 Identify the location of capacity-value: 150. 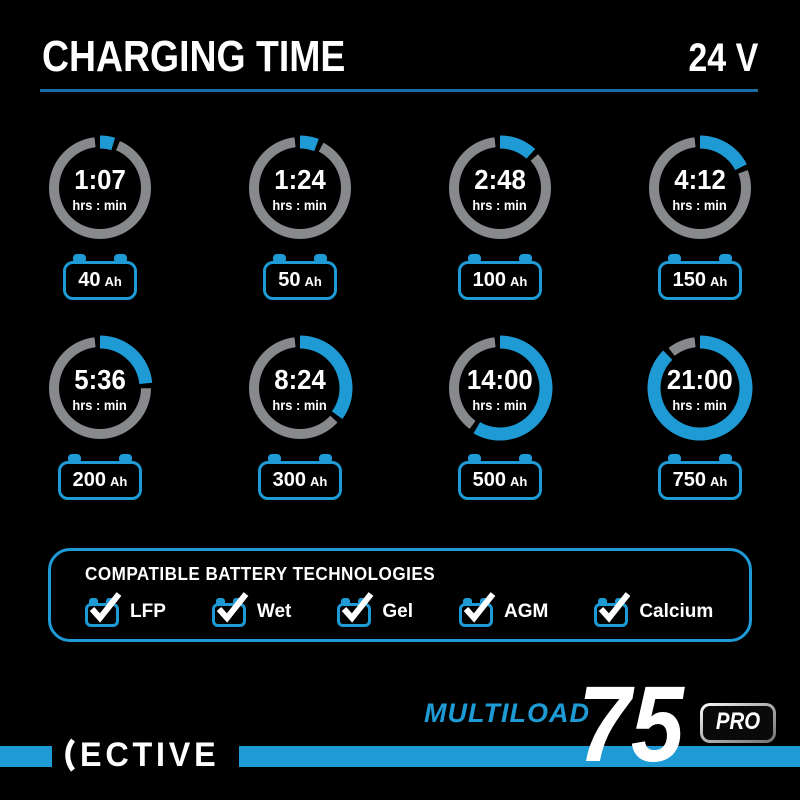
(689, 280).